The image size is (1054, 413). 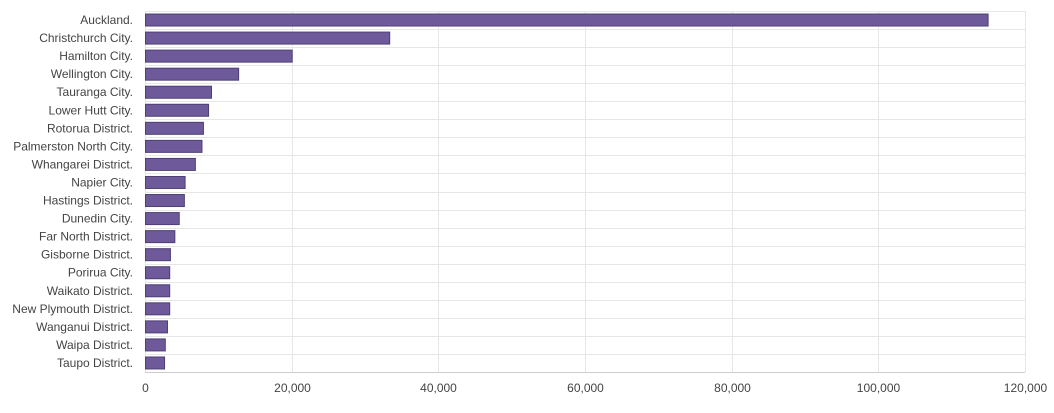 I want to click on x-tick-label: 100,000, so click(x=879, y=388).